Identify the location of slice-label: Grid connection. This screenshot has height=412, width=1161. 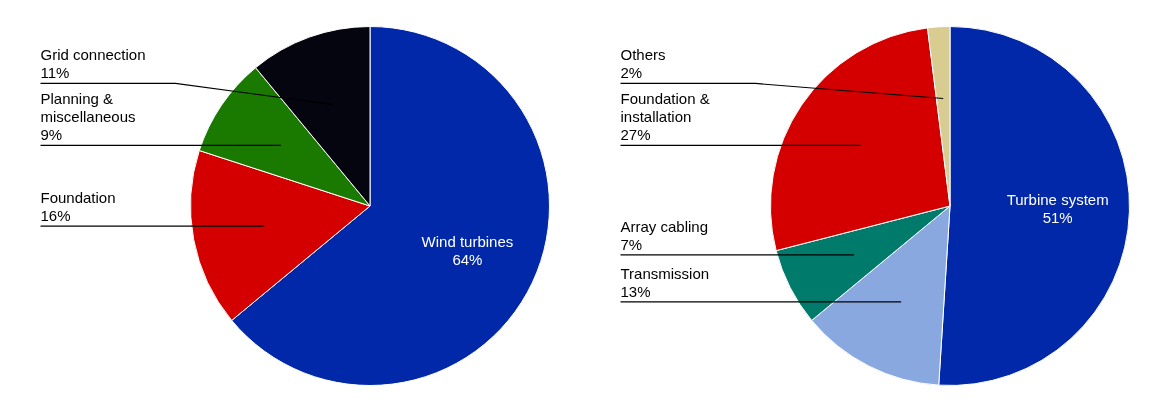
(93, 55).